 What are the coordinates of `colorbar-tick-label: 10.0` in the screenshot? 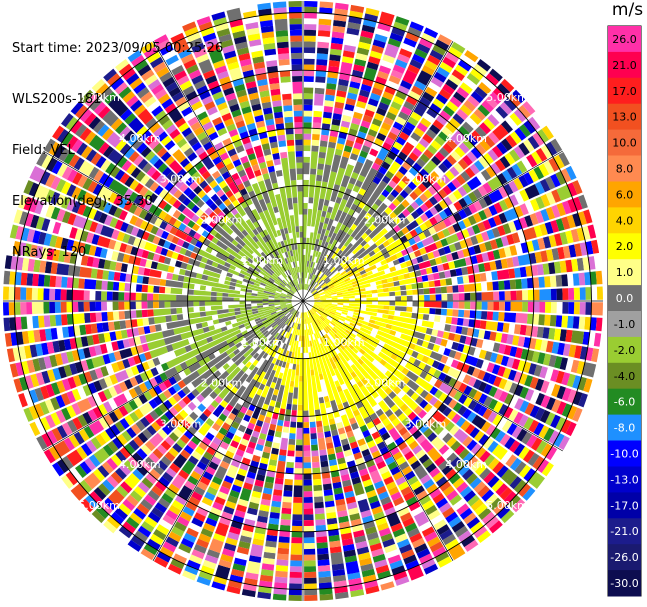 It's located at (624, 143).